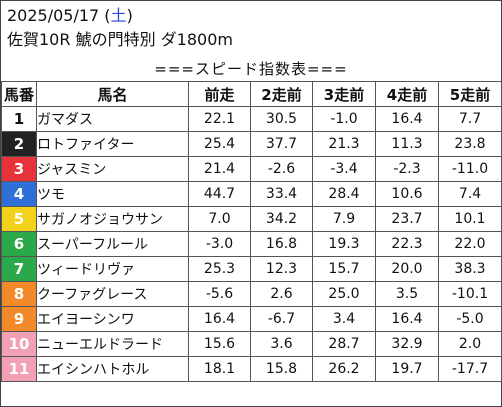 Image resolution: width=502 pixels, height=407 pixels. I want to click on horse-name: ガマダス, so click(112, 119).